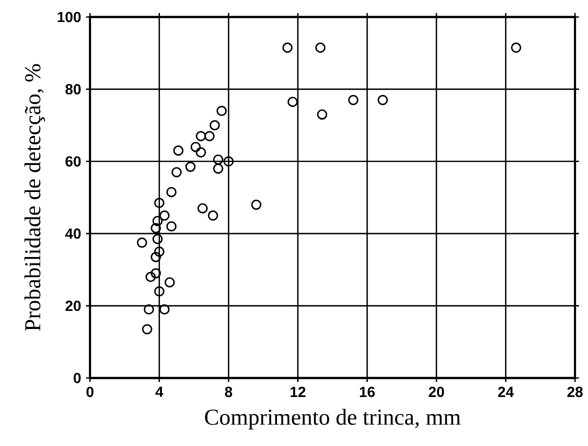  I want to click on x-tick-label: 28, so click(575, 392).